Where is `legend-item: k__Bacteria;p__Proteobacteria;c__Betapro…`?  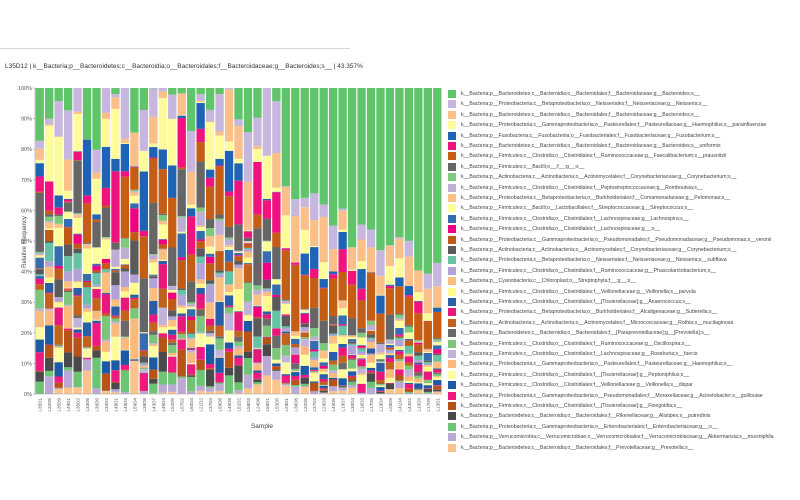 legend-item: k__Bacteria;p__Proteobacteria;c__Betapro… is located at coordinates (587, 260).